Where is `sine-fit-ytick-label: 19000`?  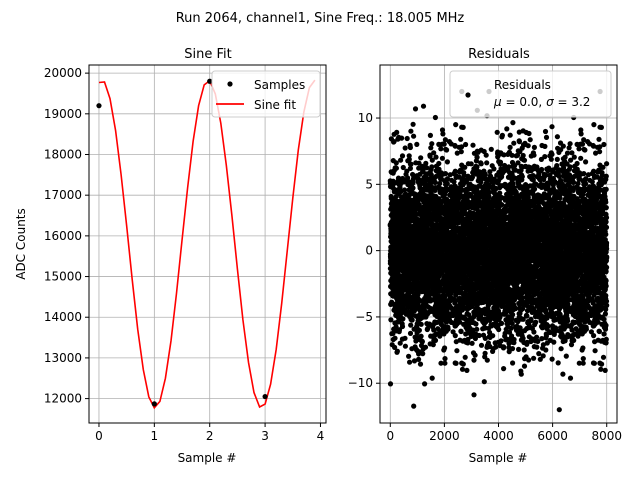
sine-fit-ytick-label: 19000 is located at coordinates (63, 114).